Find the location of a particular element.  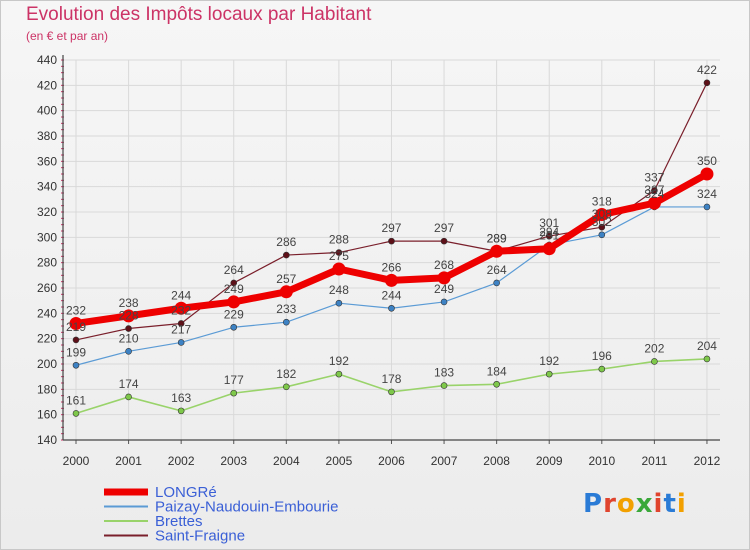

data-label-brettes-2011: 202 is located at coordinates (654, 348).